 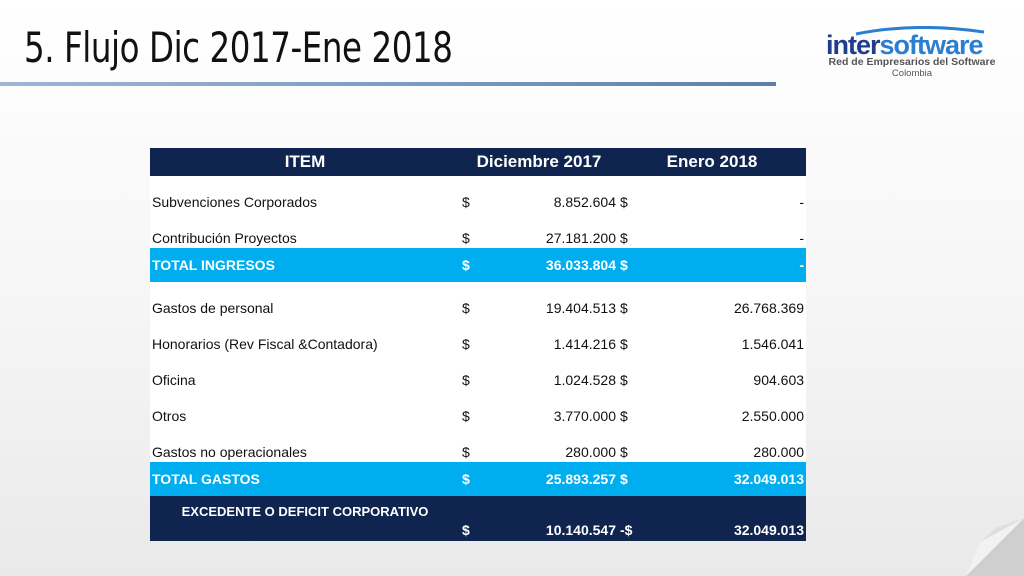 What do you see at coordinates (779, 452) in the screenshot?
I see `value-ene-2018: 280.000` at bounding box center [779, 452].